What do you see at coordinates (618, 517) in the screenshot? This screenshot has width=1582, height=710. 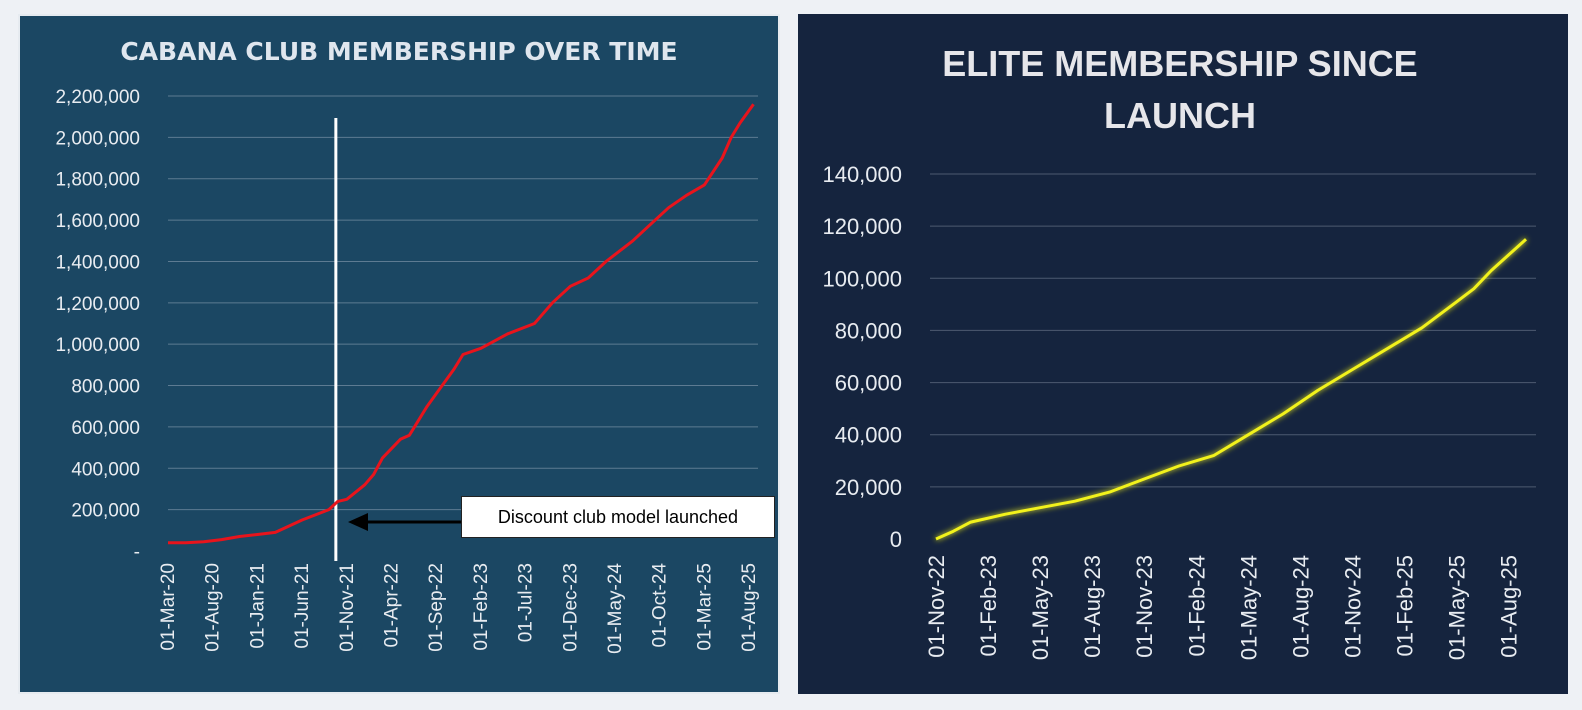 I see `annotation-label: Discount club model launched` at bounding box center [618, 517].